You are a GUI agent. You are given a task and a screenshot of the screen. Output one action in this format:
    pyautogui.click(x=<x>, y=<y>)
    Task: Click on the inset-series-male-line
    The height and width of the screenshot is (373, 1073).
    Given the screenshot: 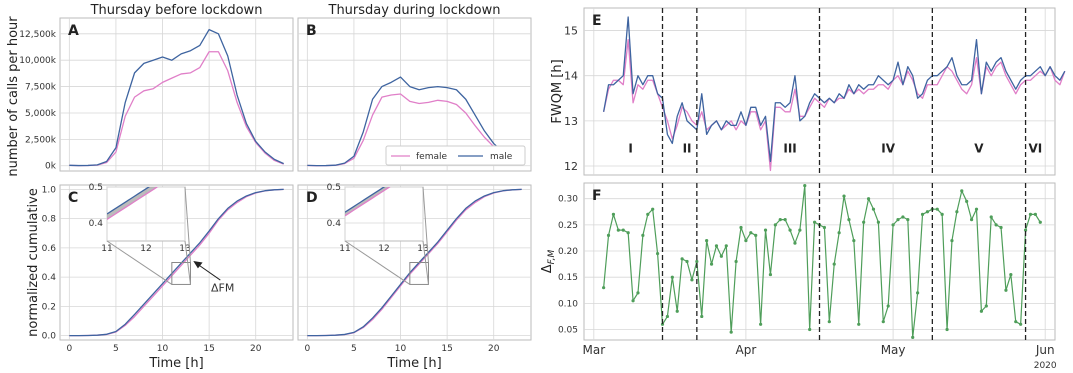 What is the action you would take?
    pyautogui.click(x=128, y=201)
    